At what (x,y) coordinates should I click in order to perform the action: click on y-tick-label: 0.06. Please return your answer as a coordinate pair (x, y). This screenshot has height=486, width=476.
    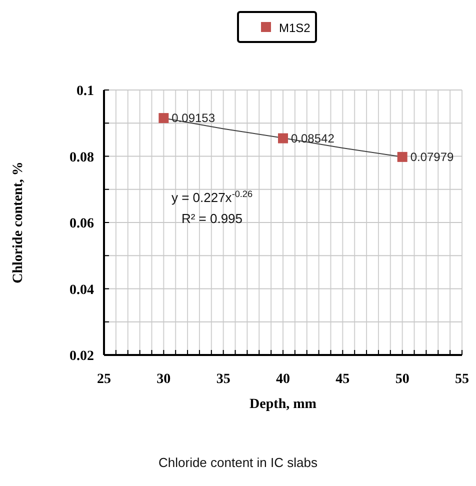
    Looking at the image, I should click on (82, 224).